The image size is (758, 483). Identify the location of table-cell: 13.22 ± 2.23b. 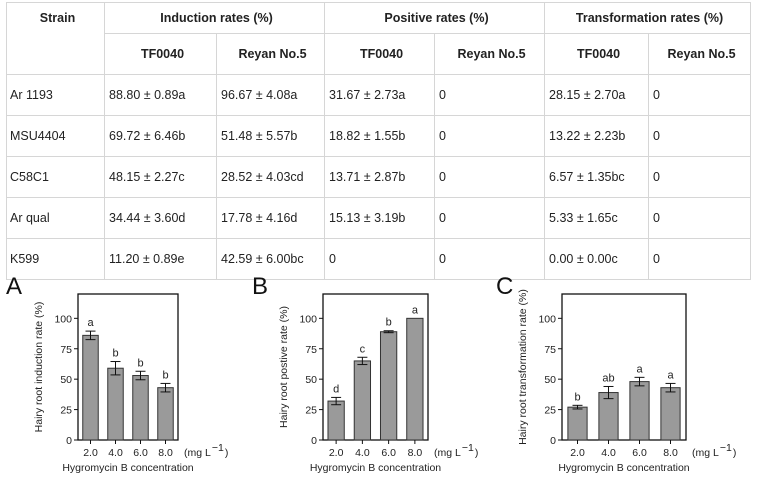
(597, 136).